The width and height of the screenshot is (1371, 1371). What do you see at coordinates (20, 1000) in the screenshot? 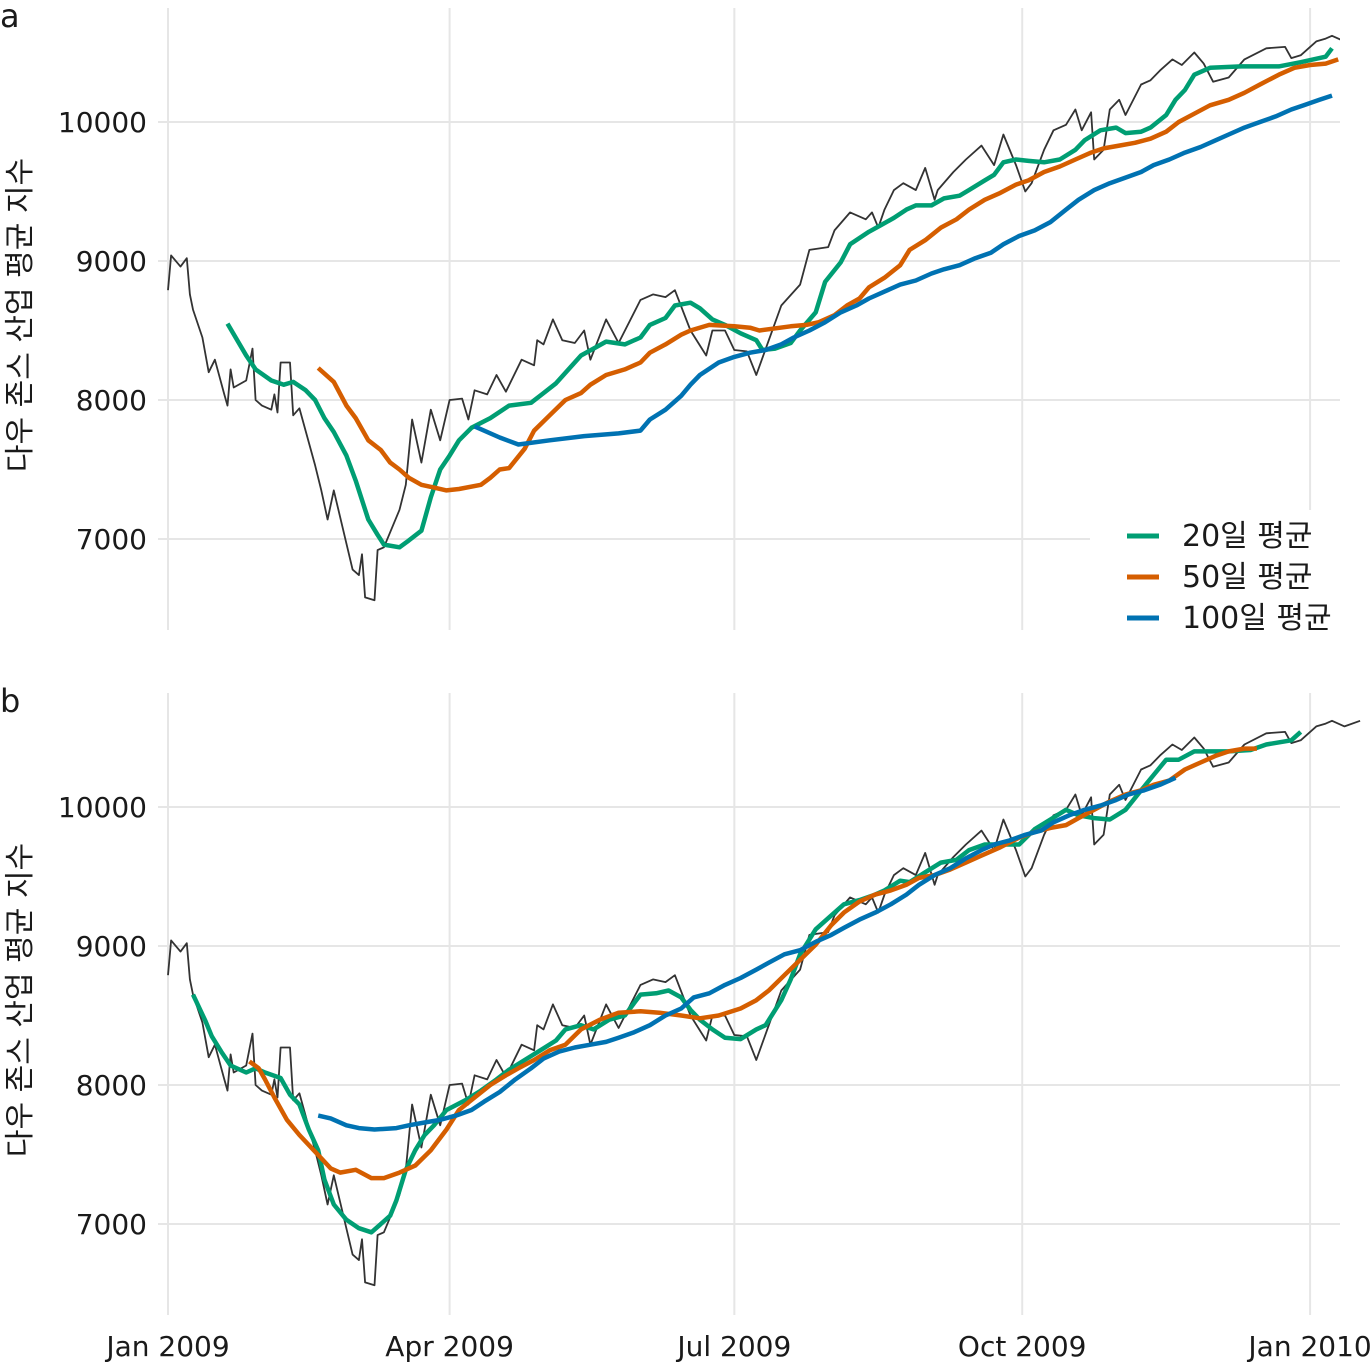
I see `y-axis-title-b: 다우 존스 산업 평균 지수` at bounding box center [20, 1000].